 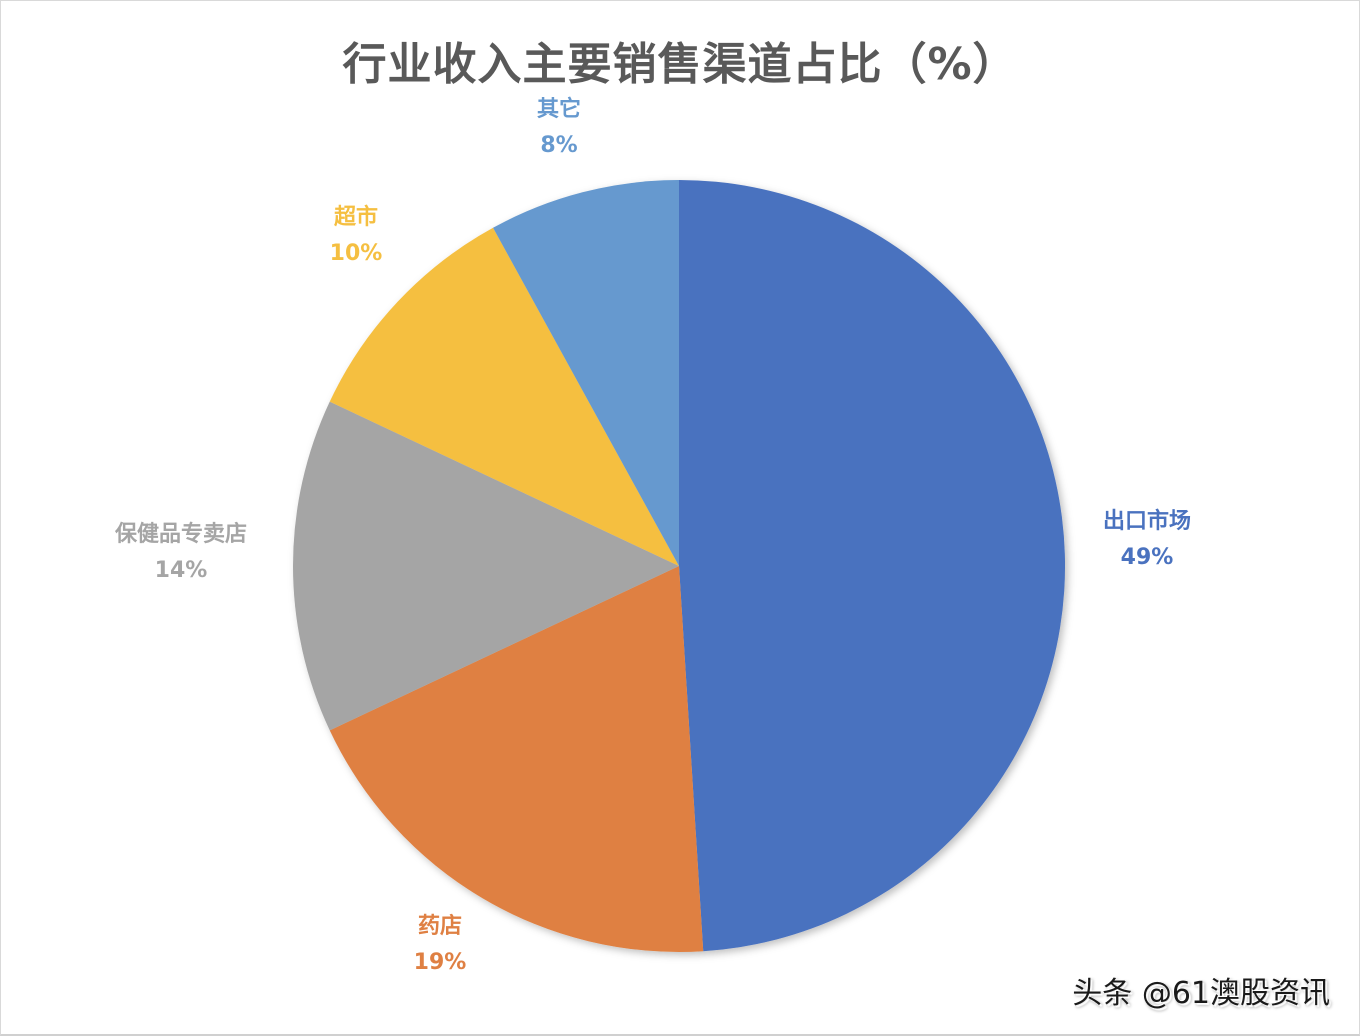 What do you see at coordinates (356, 217) in the screenshot?
I see `data-label-category: 超市` at bounding box center [356, 217].